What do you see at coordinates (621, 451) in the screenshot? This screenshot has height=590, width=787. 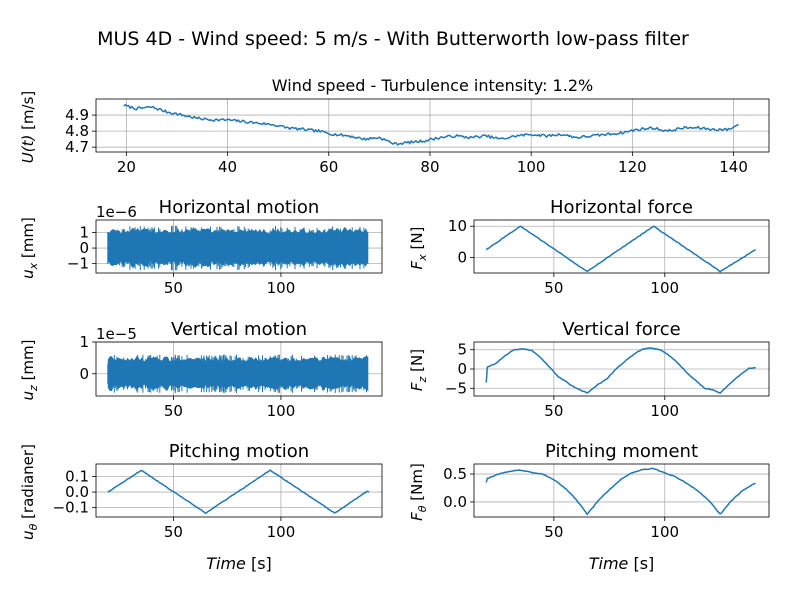 I see `chart-title: Pitching moment` at bounding box center [621, 451].